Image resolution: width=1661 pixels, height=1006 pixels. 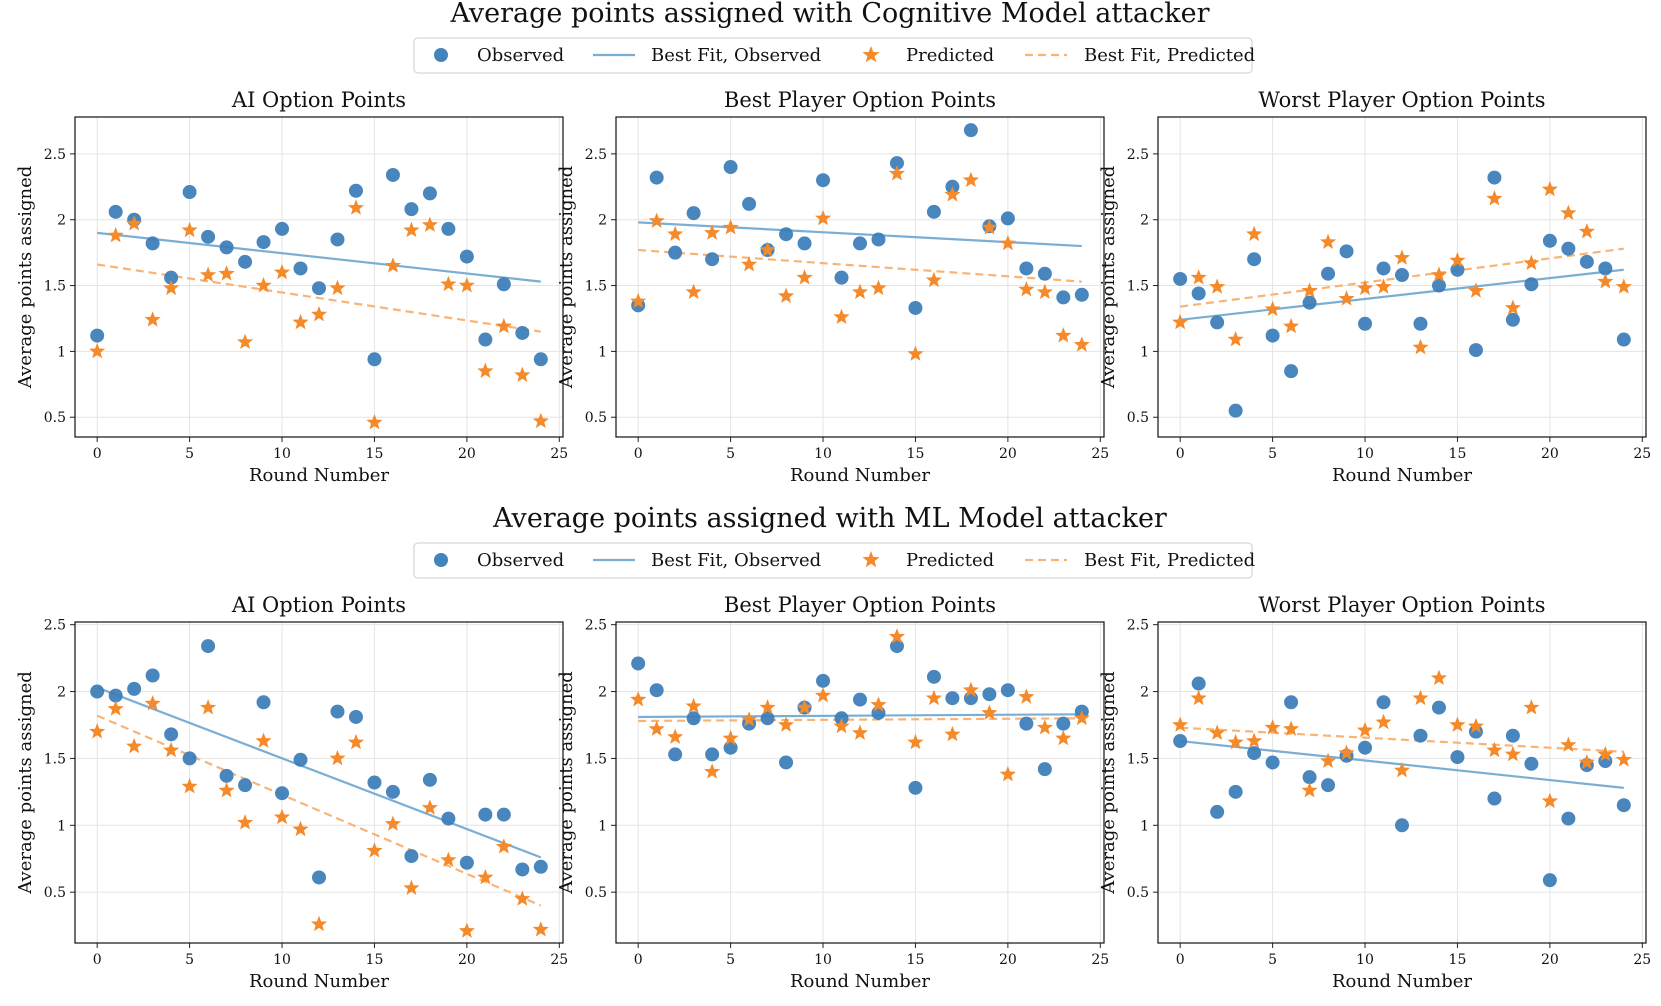 What do you see at coordinates (25, 277) in the screenshot?
I see `y-axis-label: Average points assigned` at bounding box center [25, 277].